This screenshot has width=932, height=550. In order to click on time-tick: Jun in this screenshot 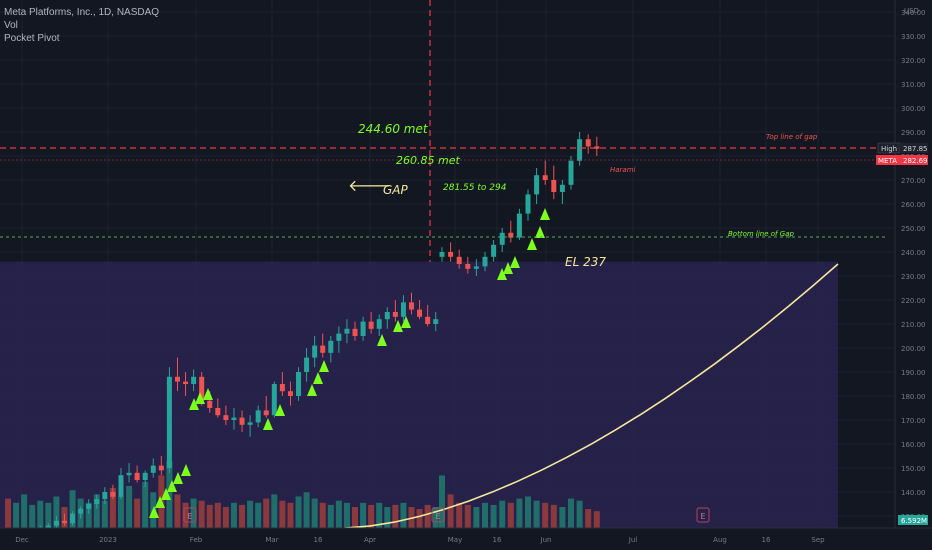, I will do `click(546, 540)`.